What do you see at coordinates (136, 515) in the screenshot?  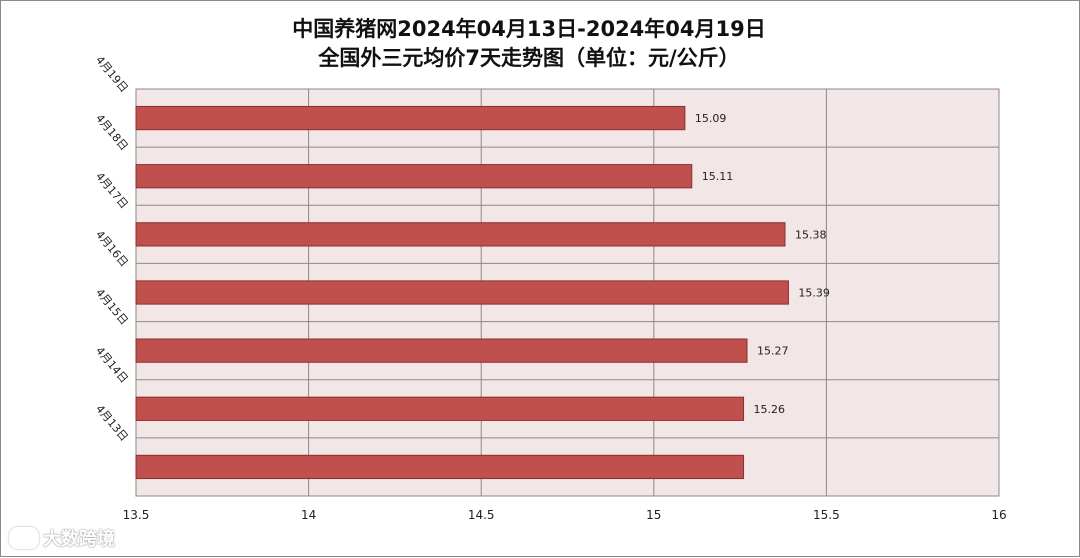 I see `x-tick-label: 13.5` at bounding box center [136, 515].